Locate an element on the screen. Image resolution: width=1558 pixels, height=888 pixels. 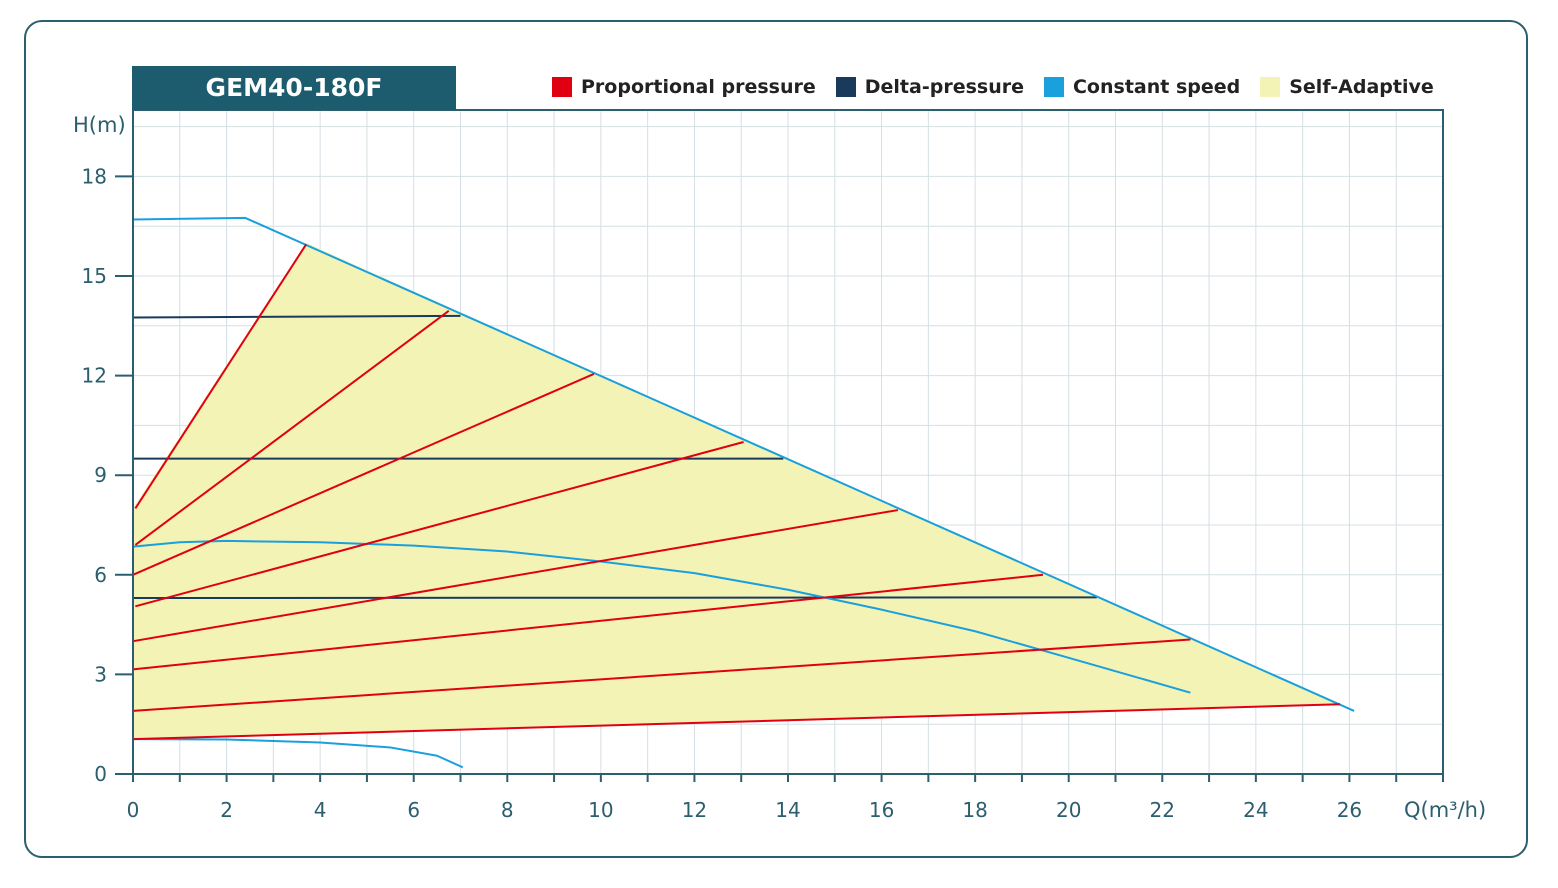
x-tick-label: 4 is located at coordinates (320, 810).